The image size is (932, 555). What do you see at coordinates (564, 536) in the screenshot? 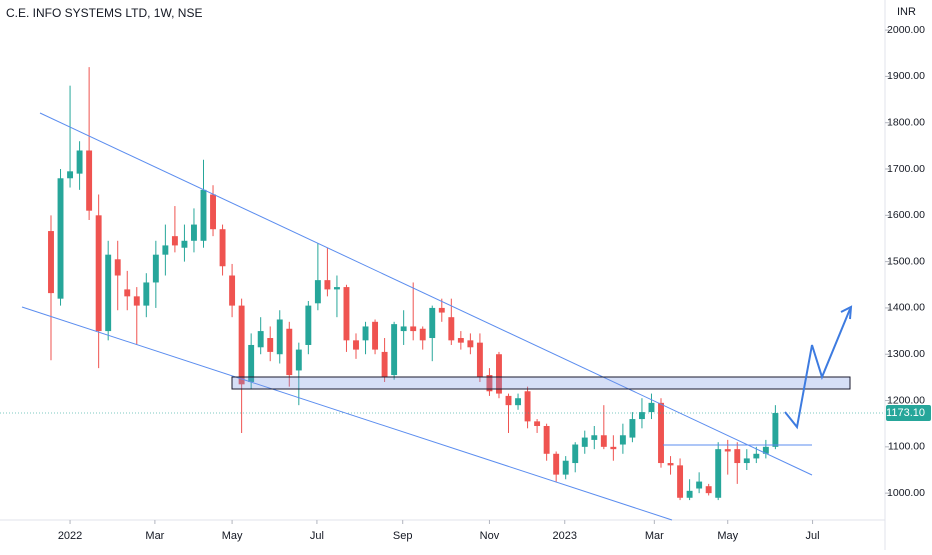
I see `x-tick-label: 2023` at bounding box center [564, 536].